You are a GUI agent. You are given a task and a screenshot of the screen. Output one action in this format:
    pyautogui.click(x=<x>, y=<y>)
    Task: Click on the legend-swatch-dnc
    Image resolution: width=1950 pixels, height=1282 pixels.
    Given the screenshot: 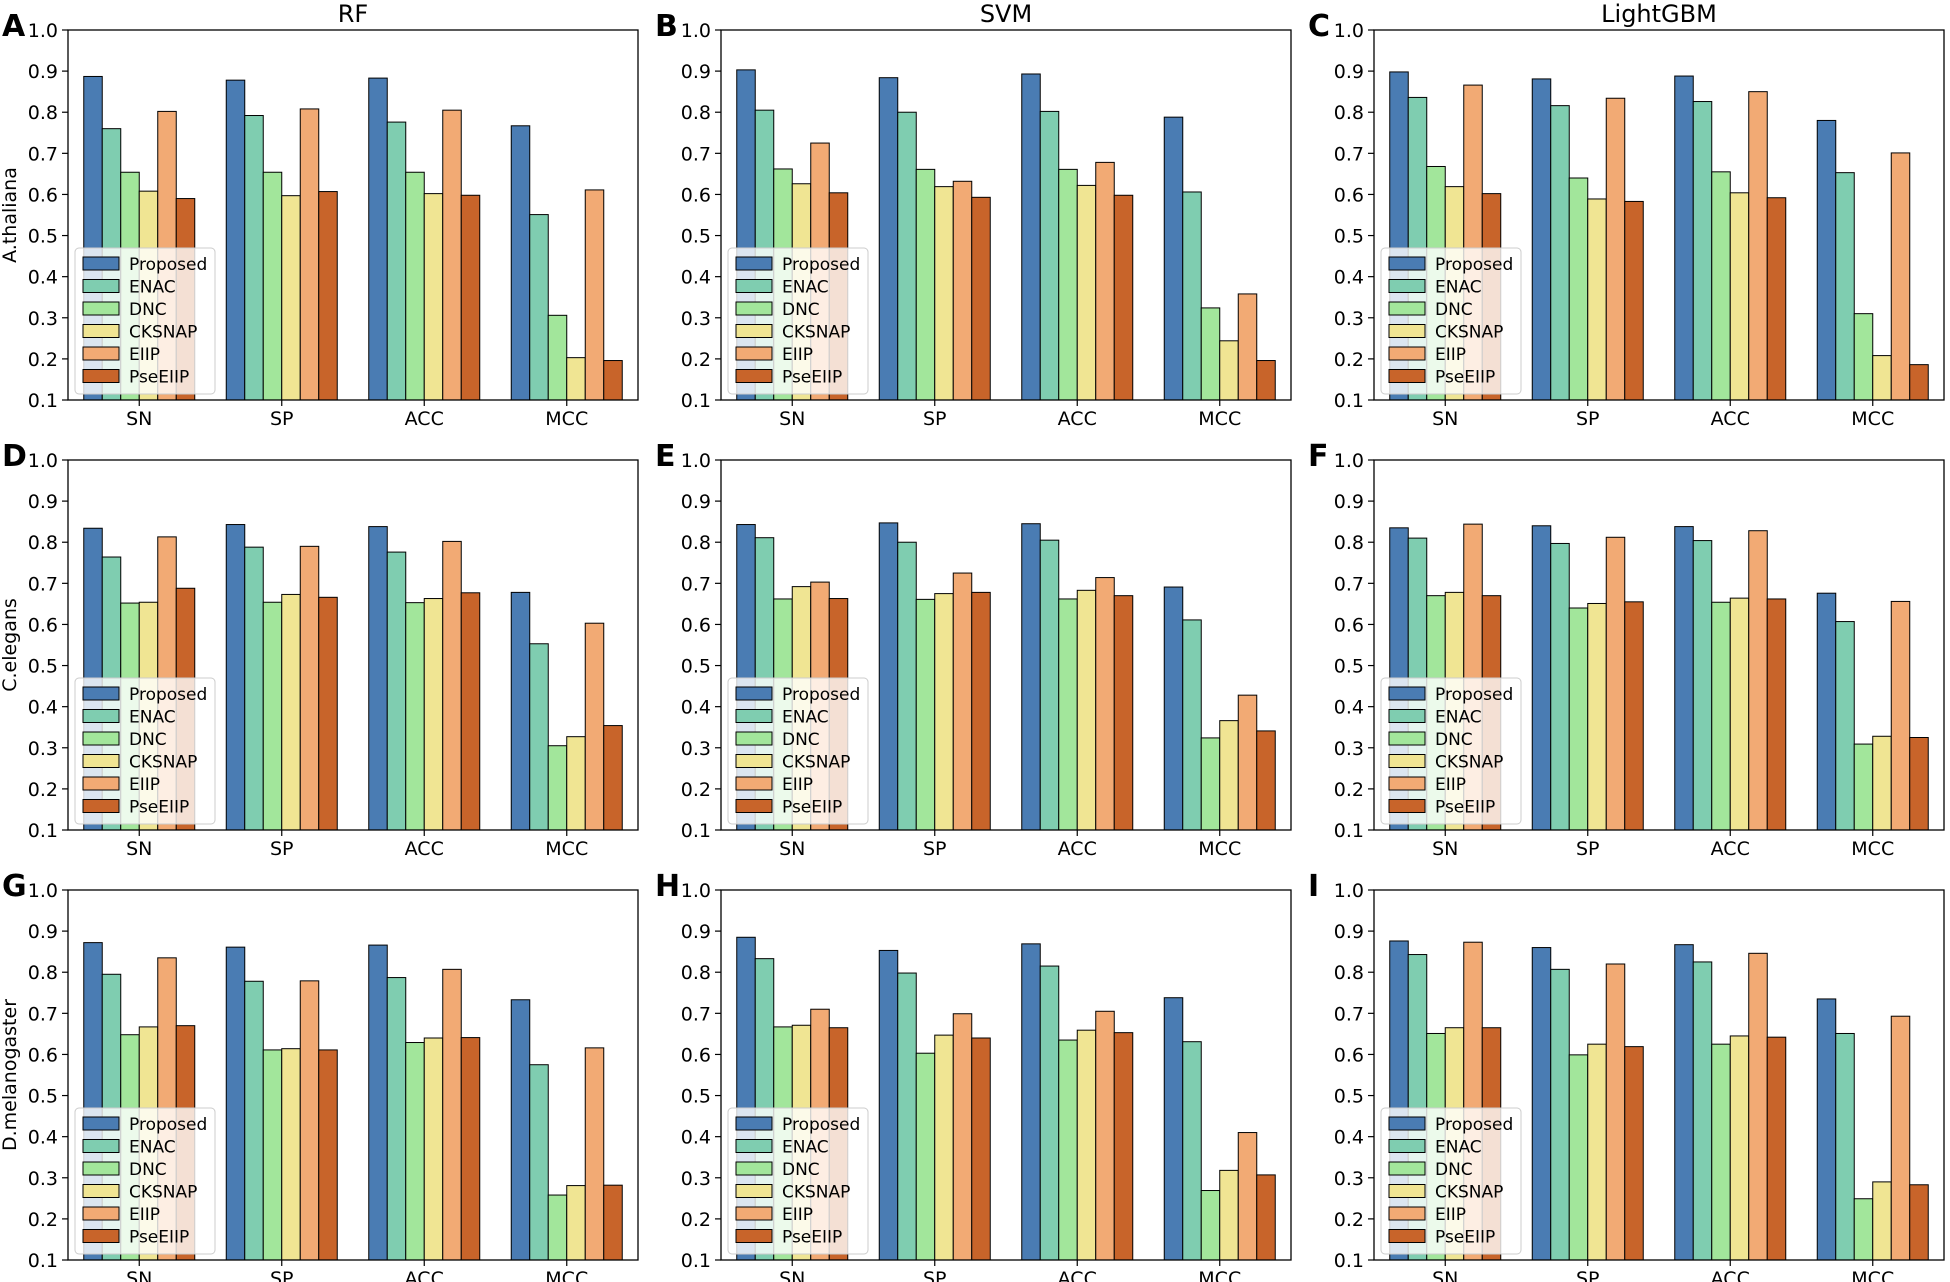 What is the action you would take?
    pyautogui.click(x=101, y=308)
    